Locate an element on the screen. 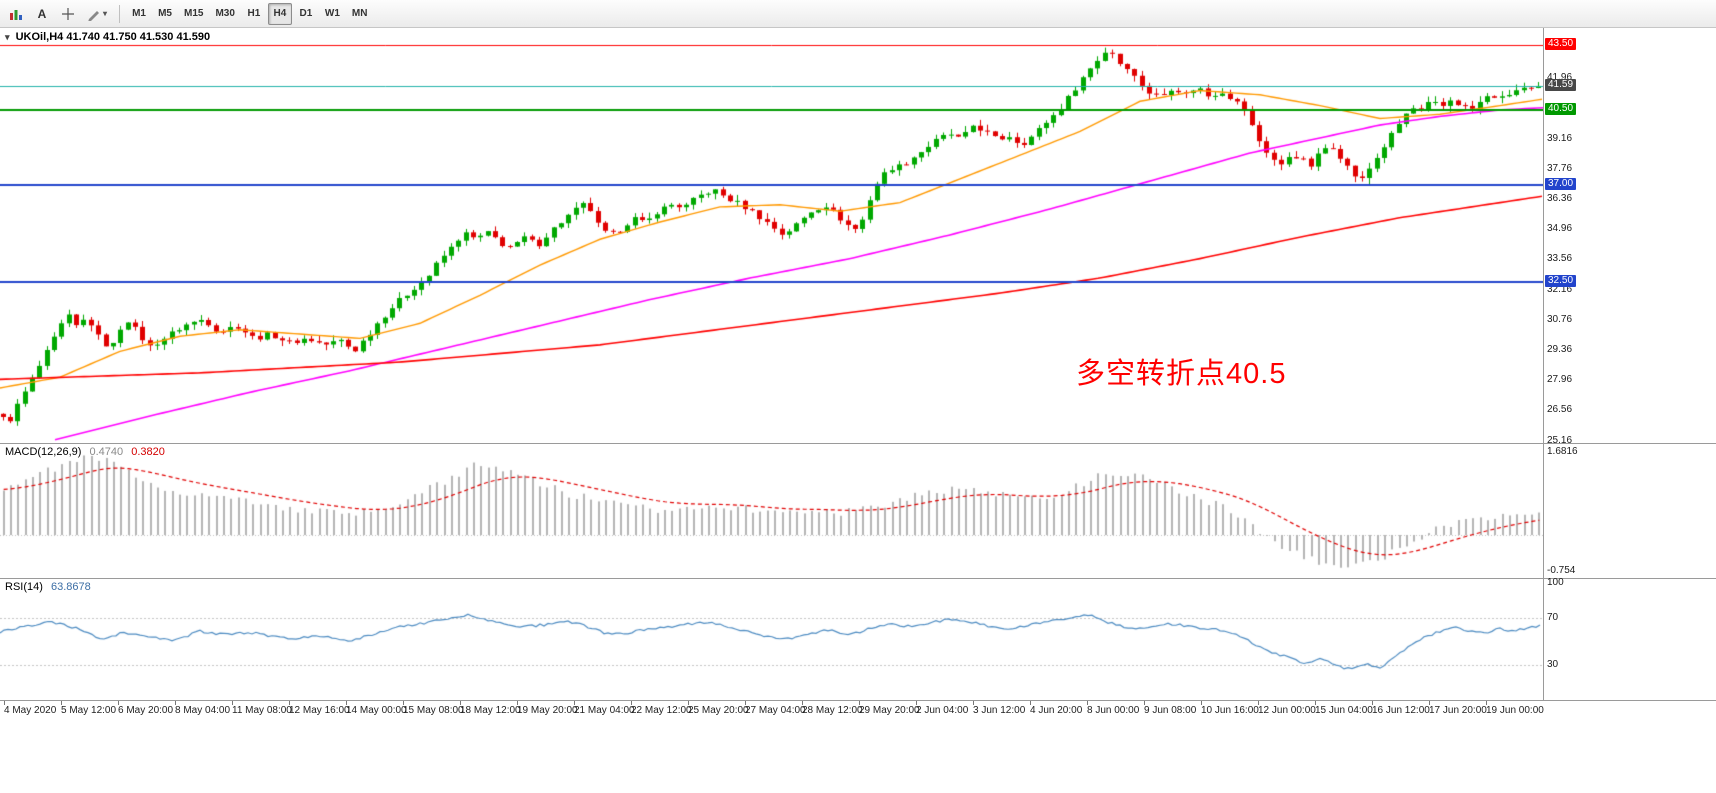 The height and width of the screenshot is (793, 1716). price-tick-label: 27.96 is located at coordinates (1560, 380).